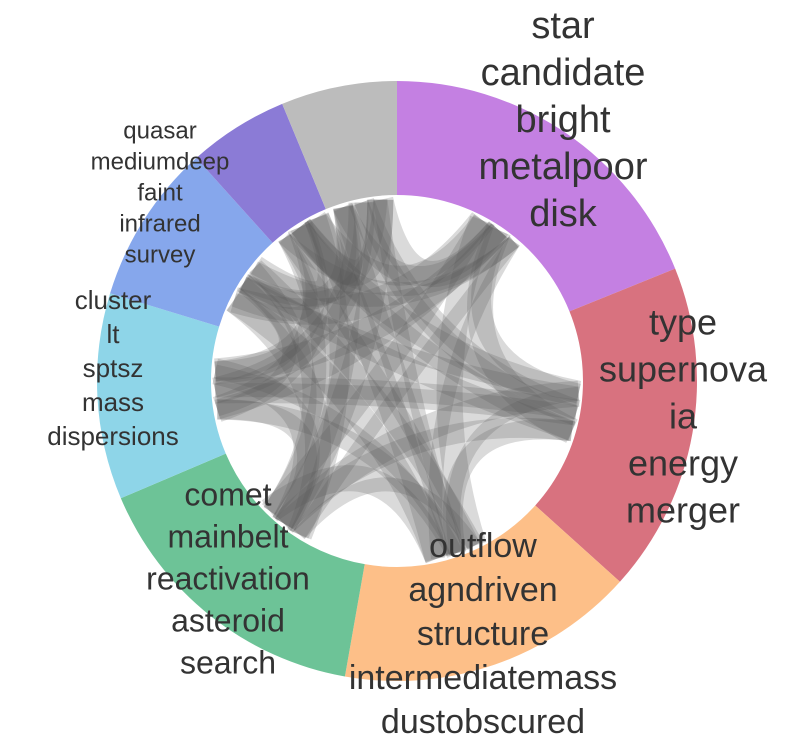 The height and width of the screenshot is (744, 801). I want to click on topic-word: merger, so click(683, 510).